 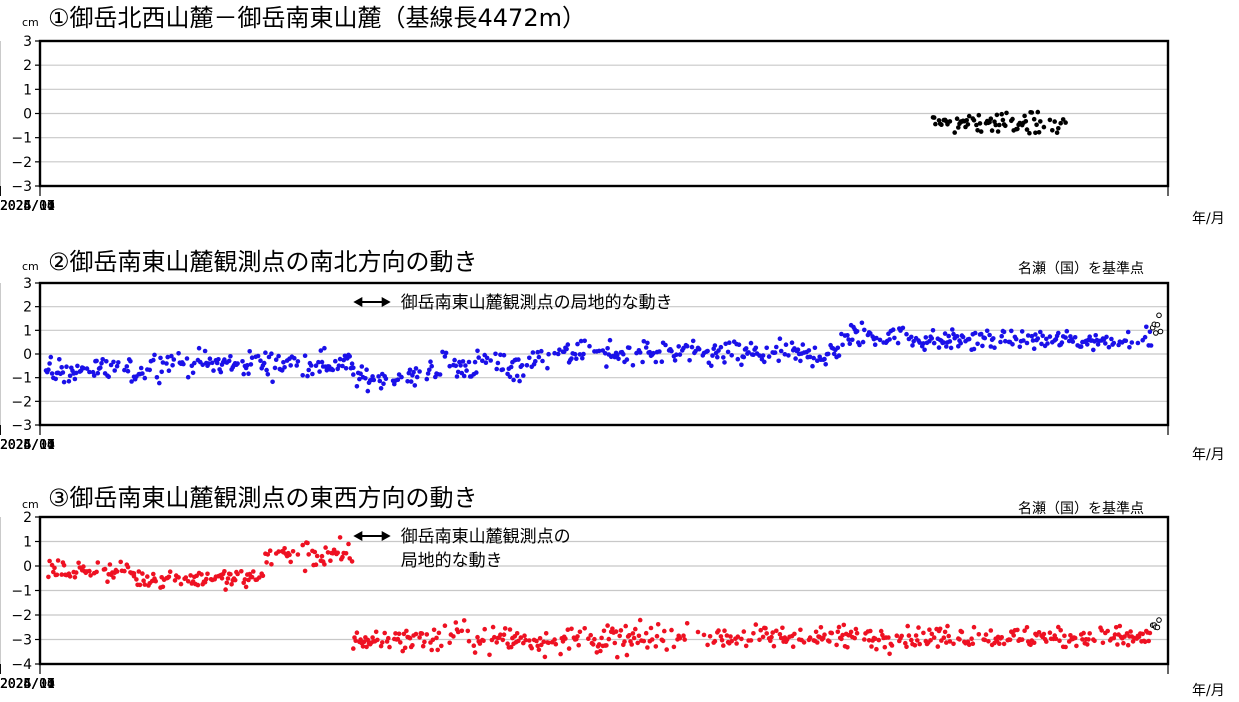 I want to click on x-tick-label: 2024/07, so click(x=27, y=684).